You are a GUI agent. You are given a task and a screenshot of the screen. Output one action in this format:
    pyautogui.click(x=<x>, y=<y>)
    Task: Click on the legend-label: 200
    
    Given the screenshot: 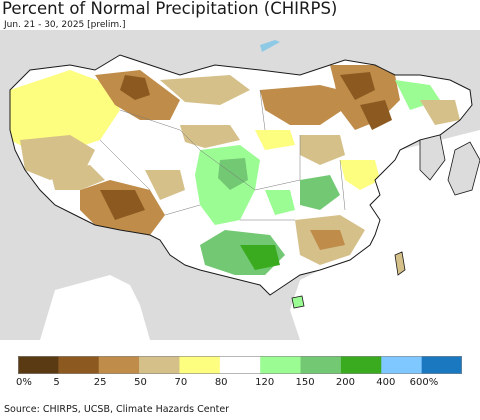 What is the action you would take?
    pyautogui.click(x=345, y=382)
    